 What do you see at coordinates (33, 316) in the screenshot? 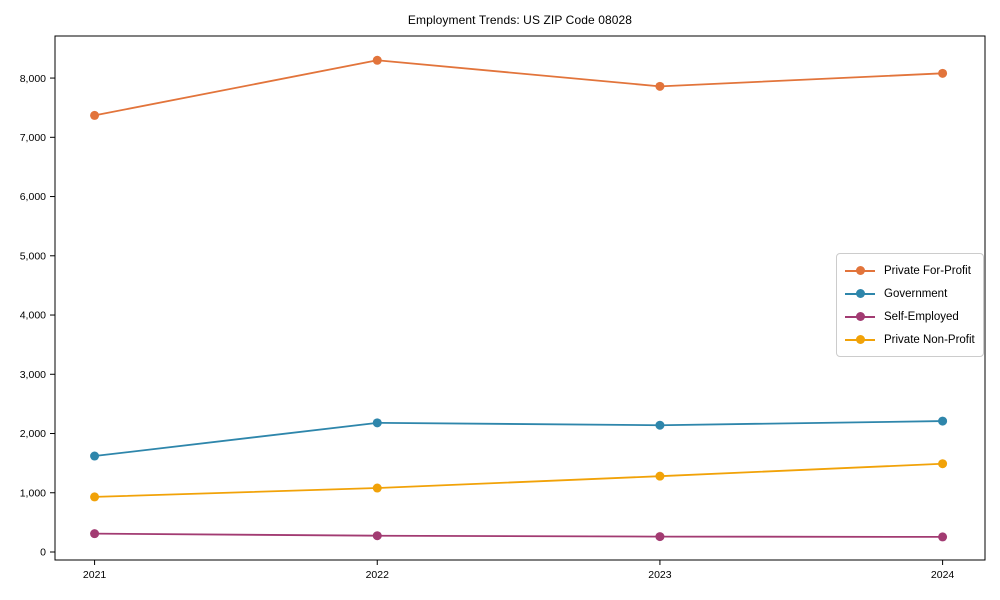
I see `y-tick-label: 4,000` at bounding box center [33, 316].